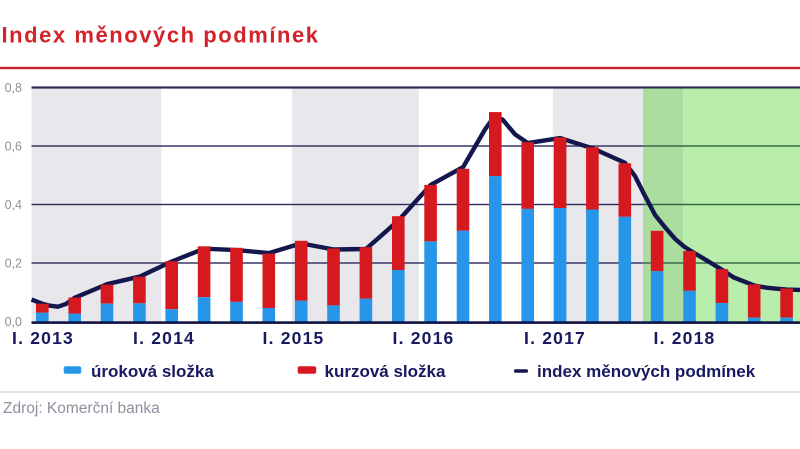 The image size is (800, 449). I want to click on svg-text: kurzová složka, so click(385, 371).